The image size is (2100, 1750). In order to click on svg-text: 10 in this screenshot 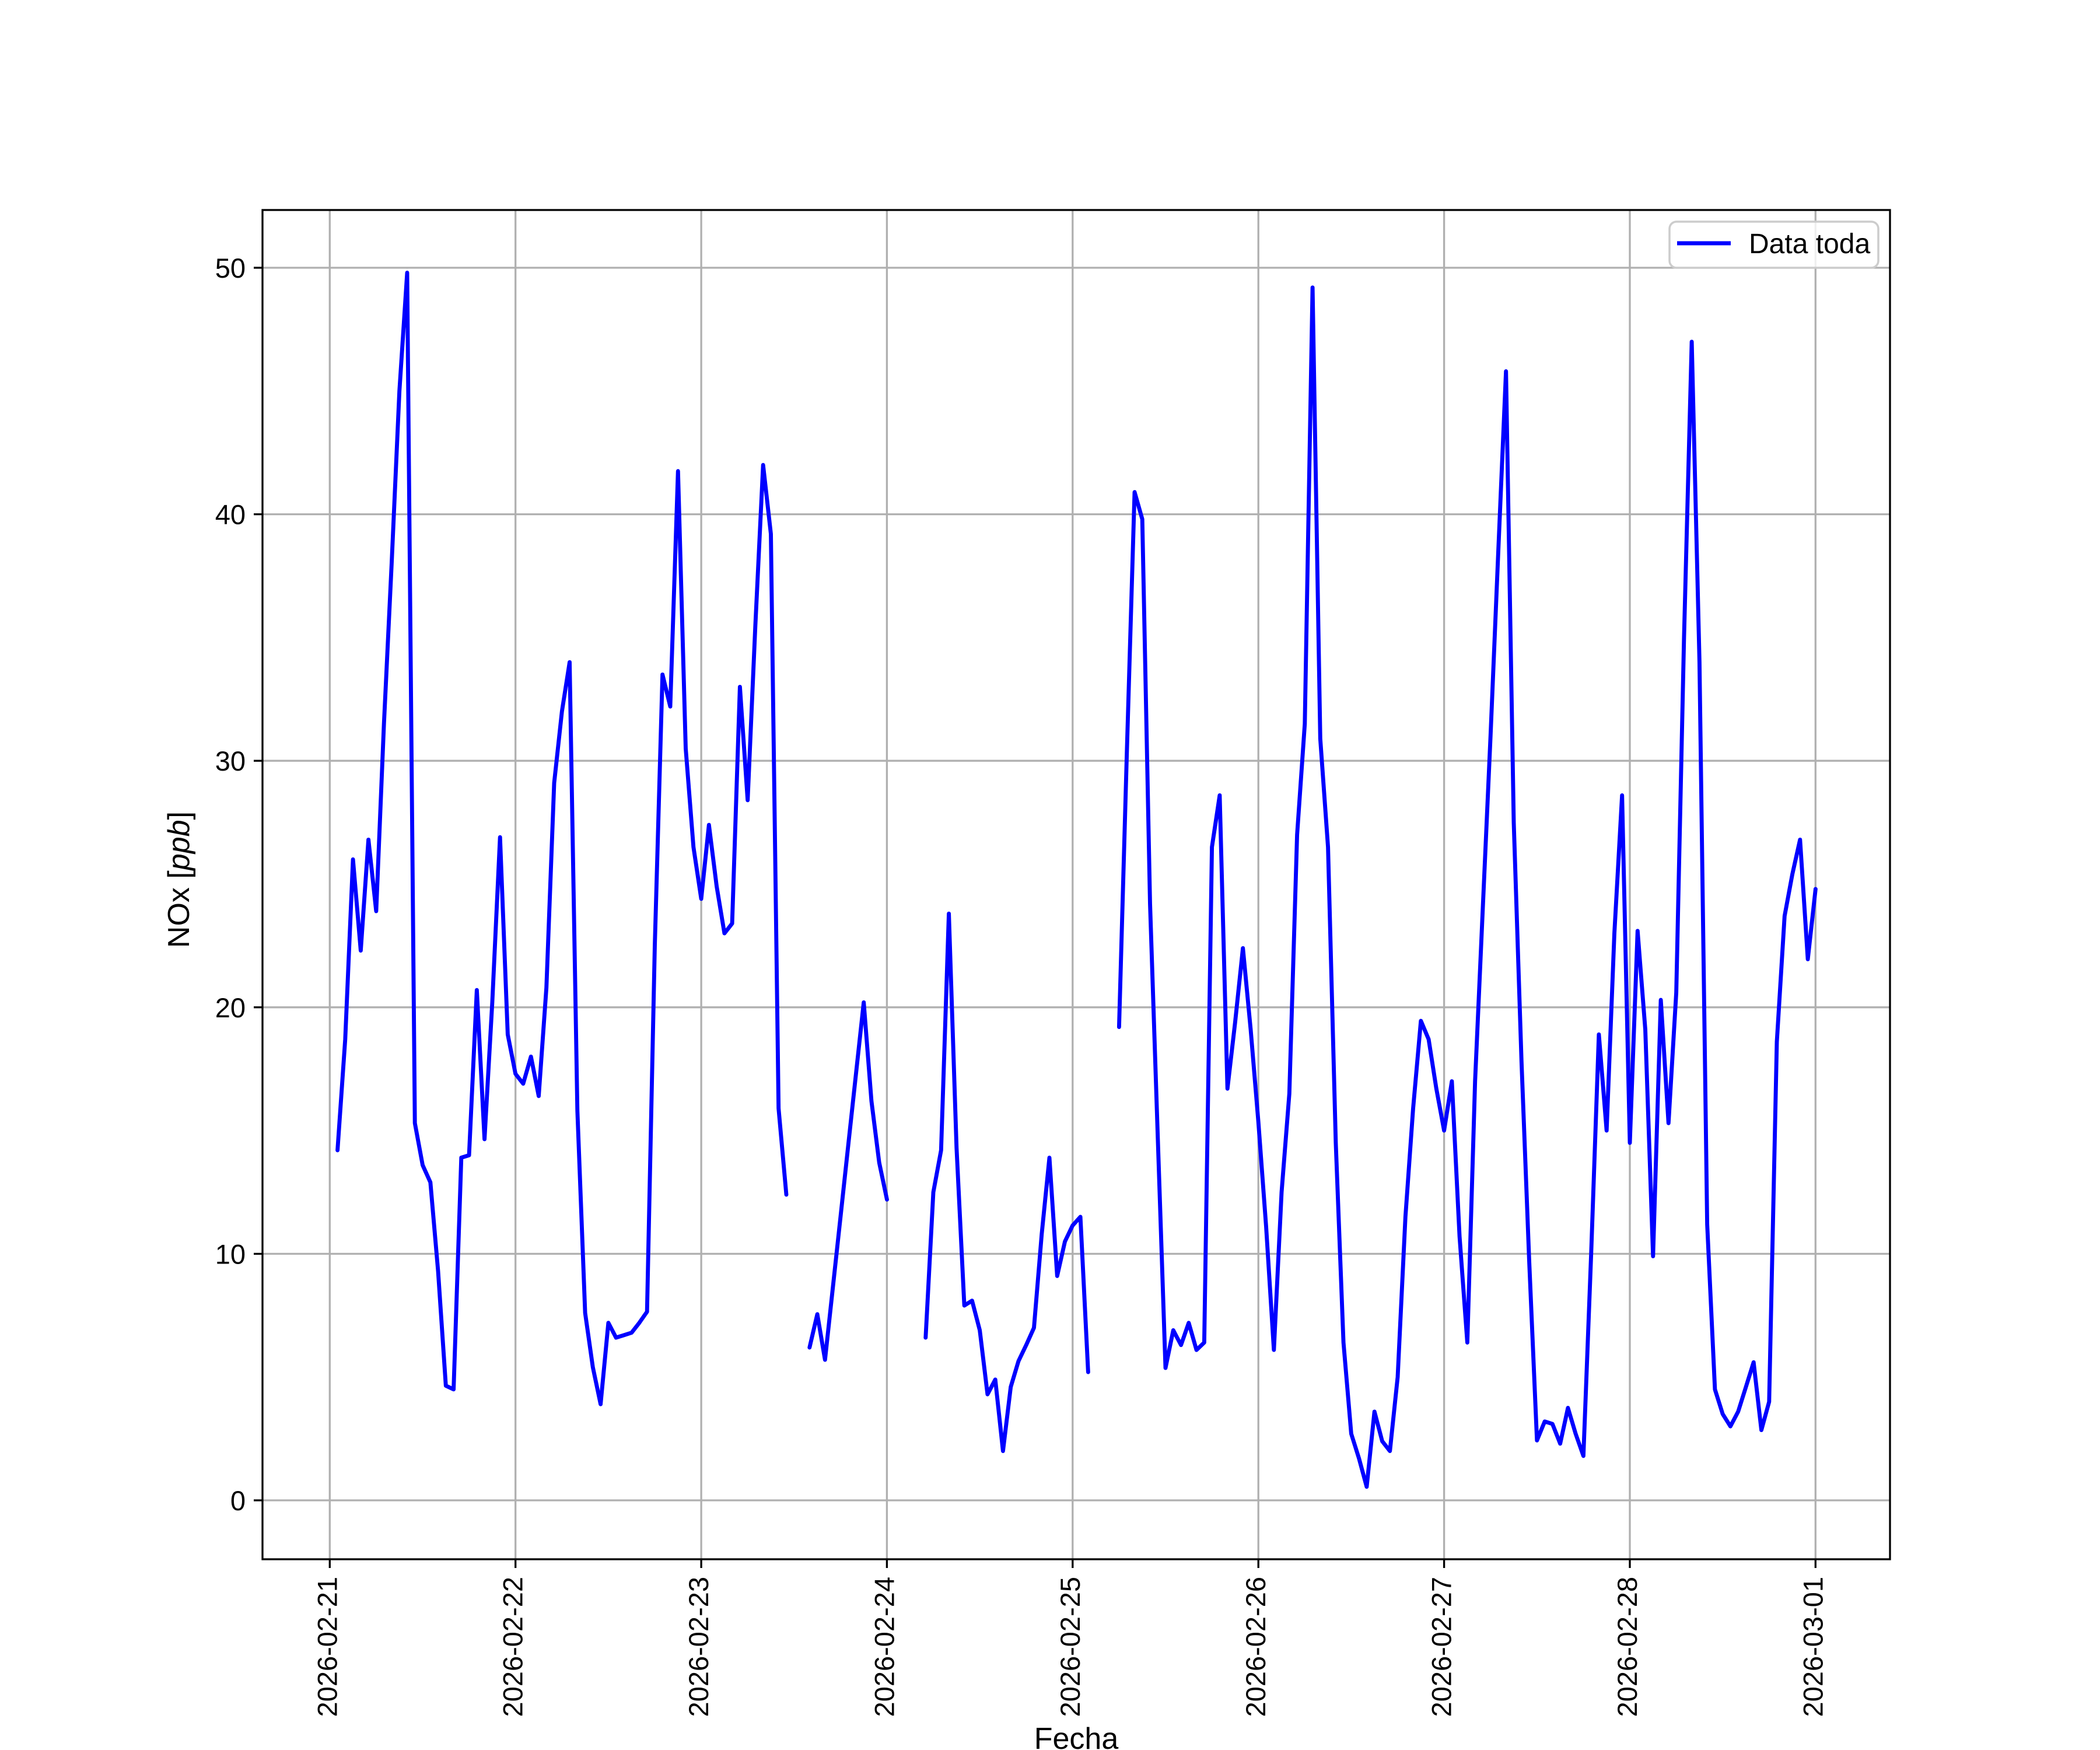, I will do `click(230, 1253)`.